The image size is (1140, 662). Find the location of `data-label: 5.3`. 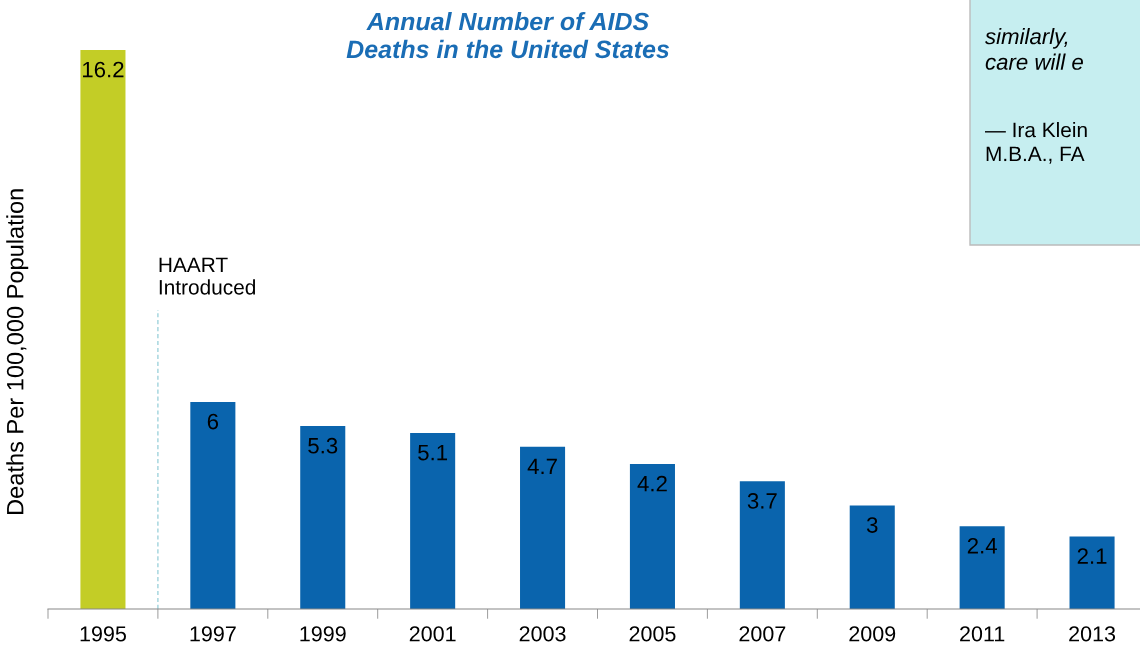

data-label: 5.3 is located at coordinates (323, 445).